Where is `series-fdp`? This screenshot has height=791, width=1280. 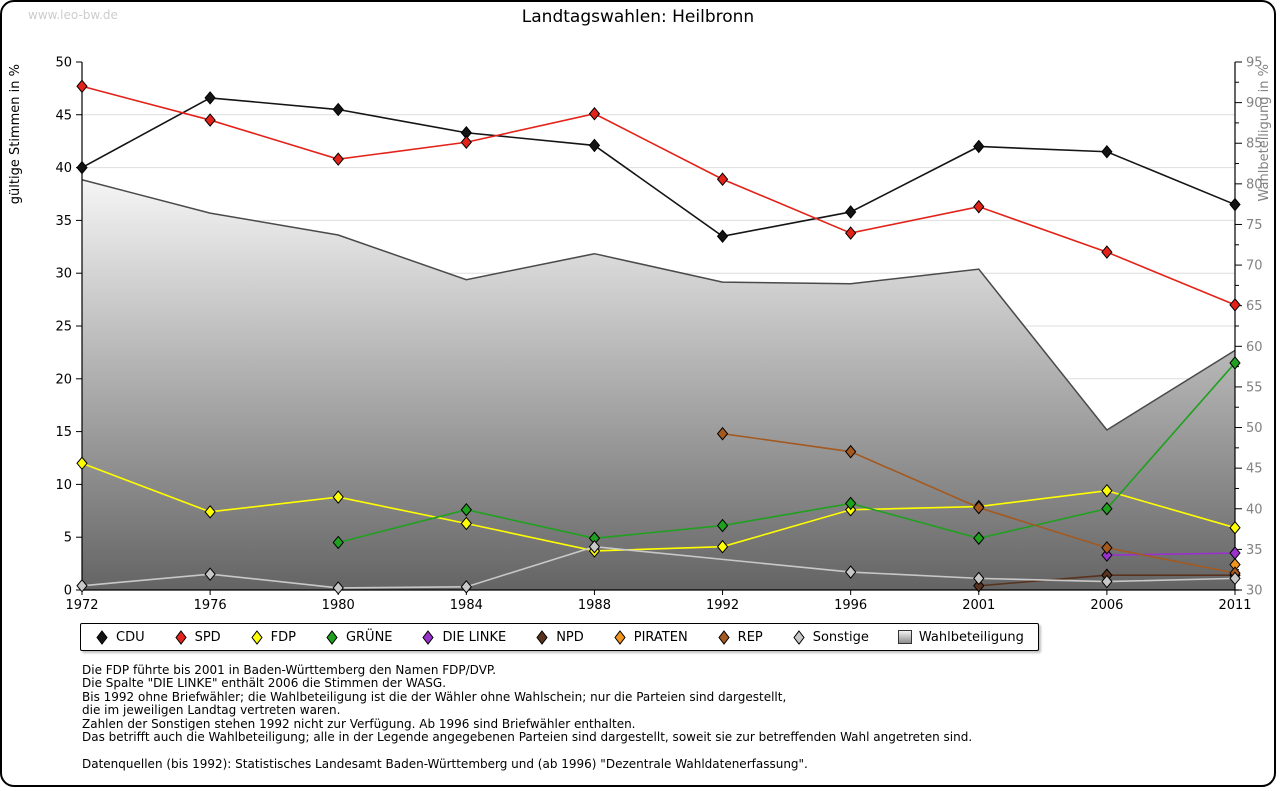
series-fdp is located at coordinates (658, 507).